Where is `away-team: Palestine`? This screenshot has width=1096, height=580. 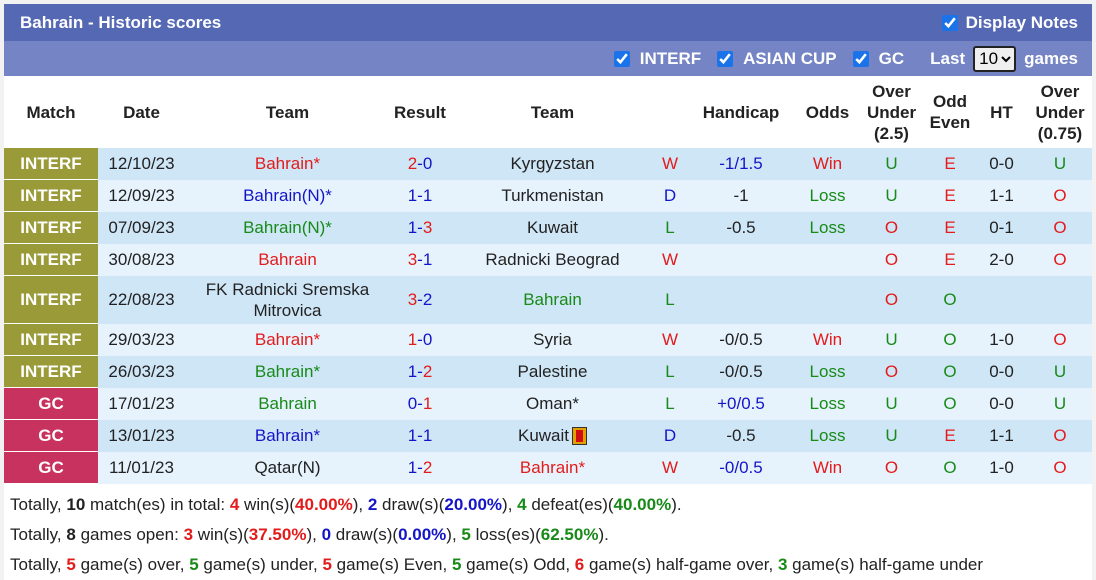
away-team: Palestine is located at coordinates (552, 371).